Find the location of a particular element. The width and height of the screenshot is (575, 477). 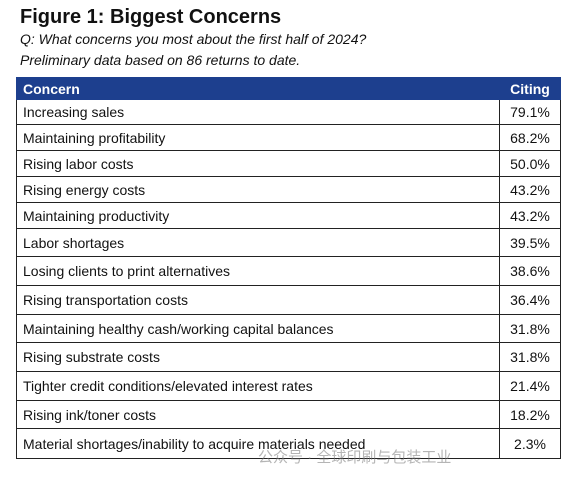

concern-cell: Rising substrate costs is located at coordinates (258, 357).